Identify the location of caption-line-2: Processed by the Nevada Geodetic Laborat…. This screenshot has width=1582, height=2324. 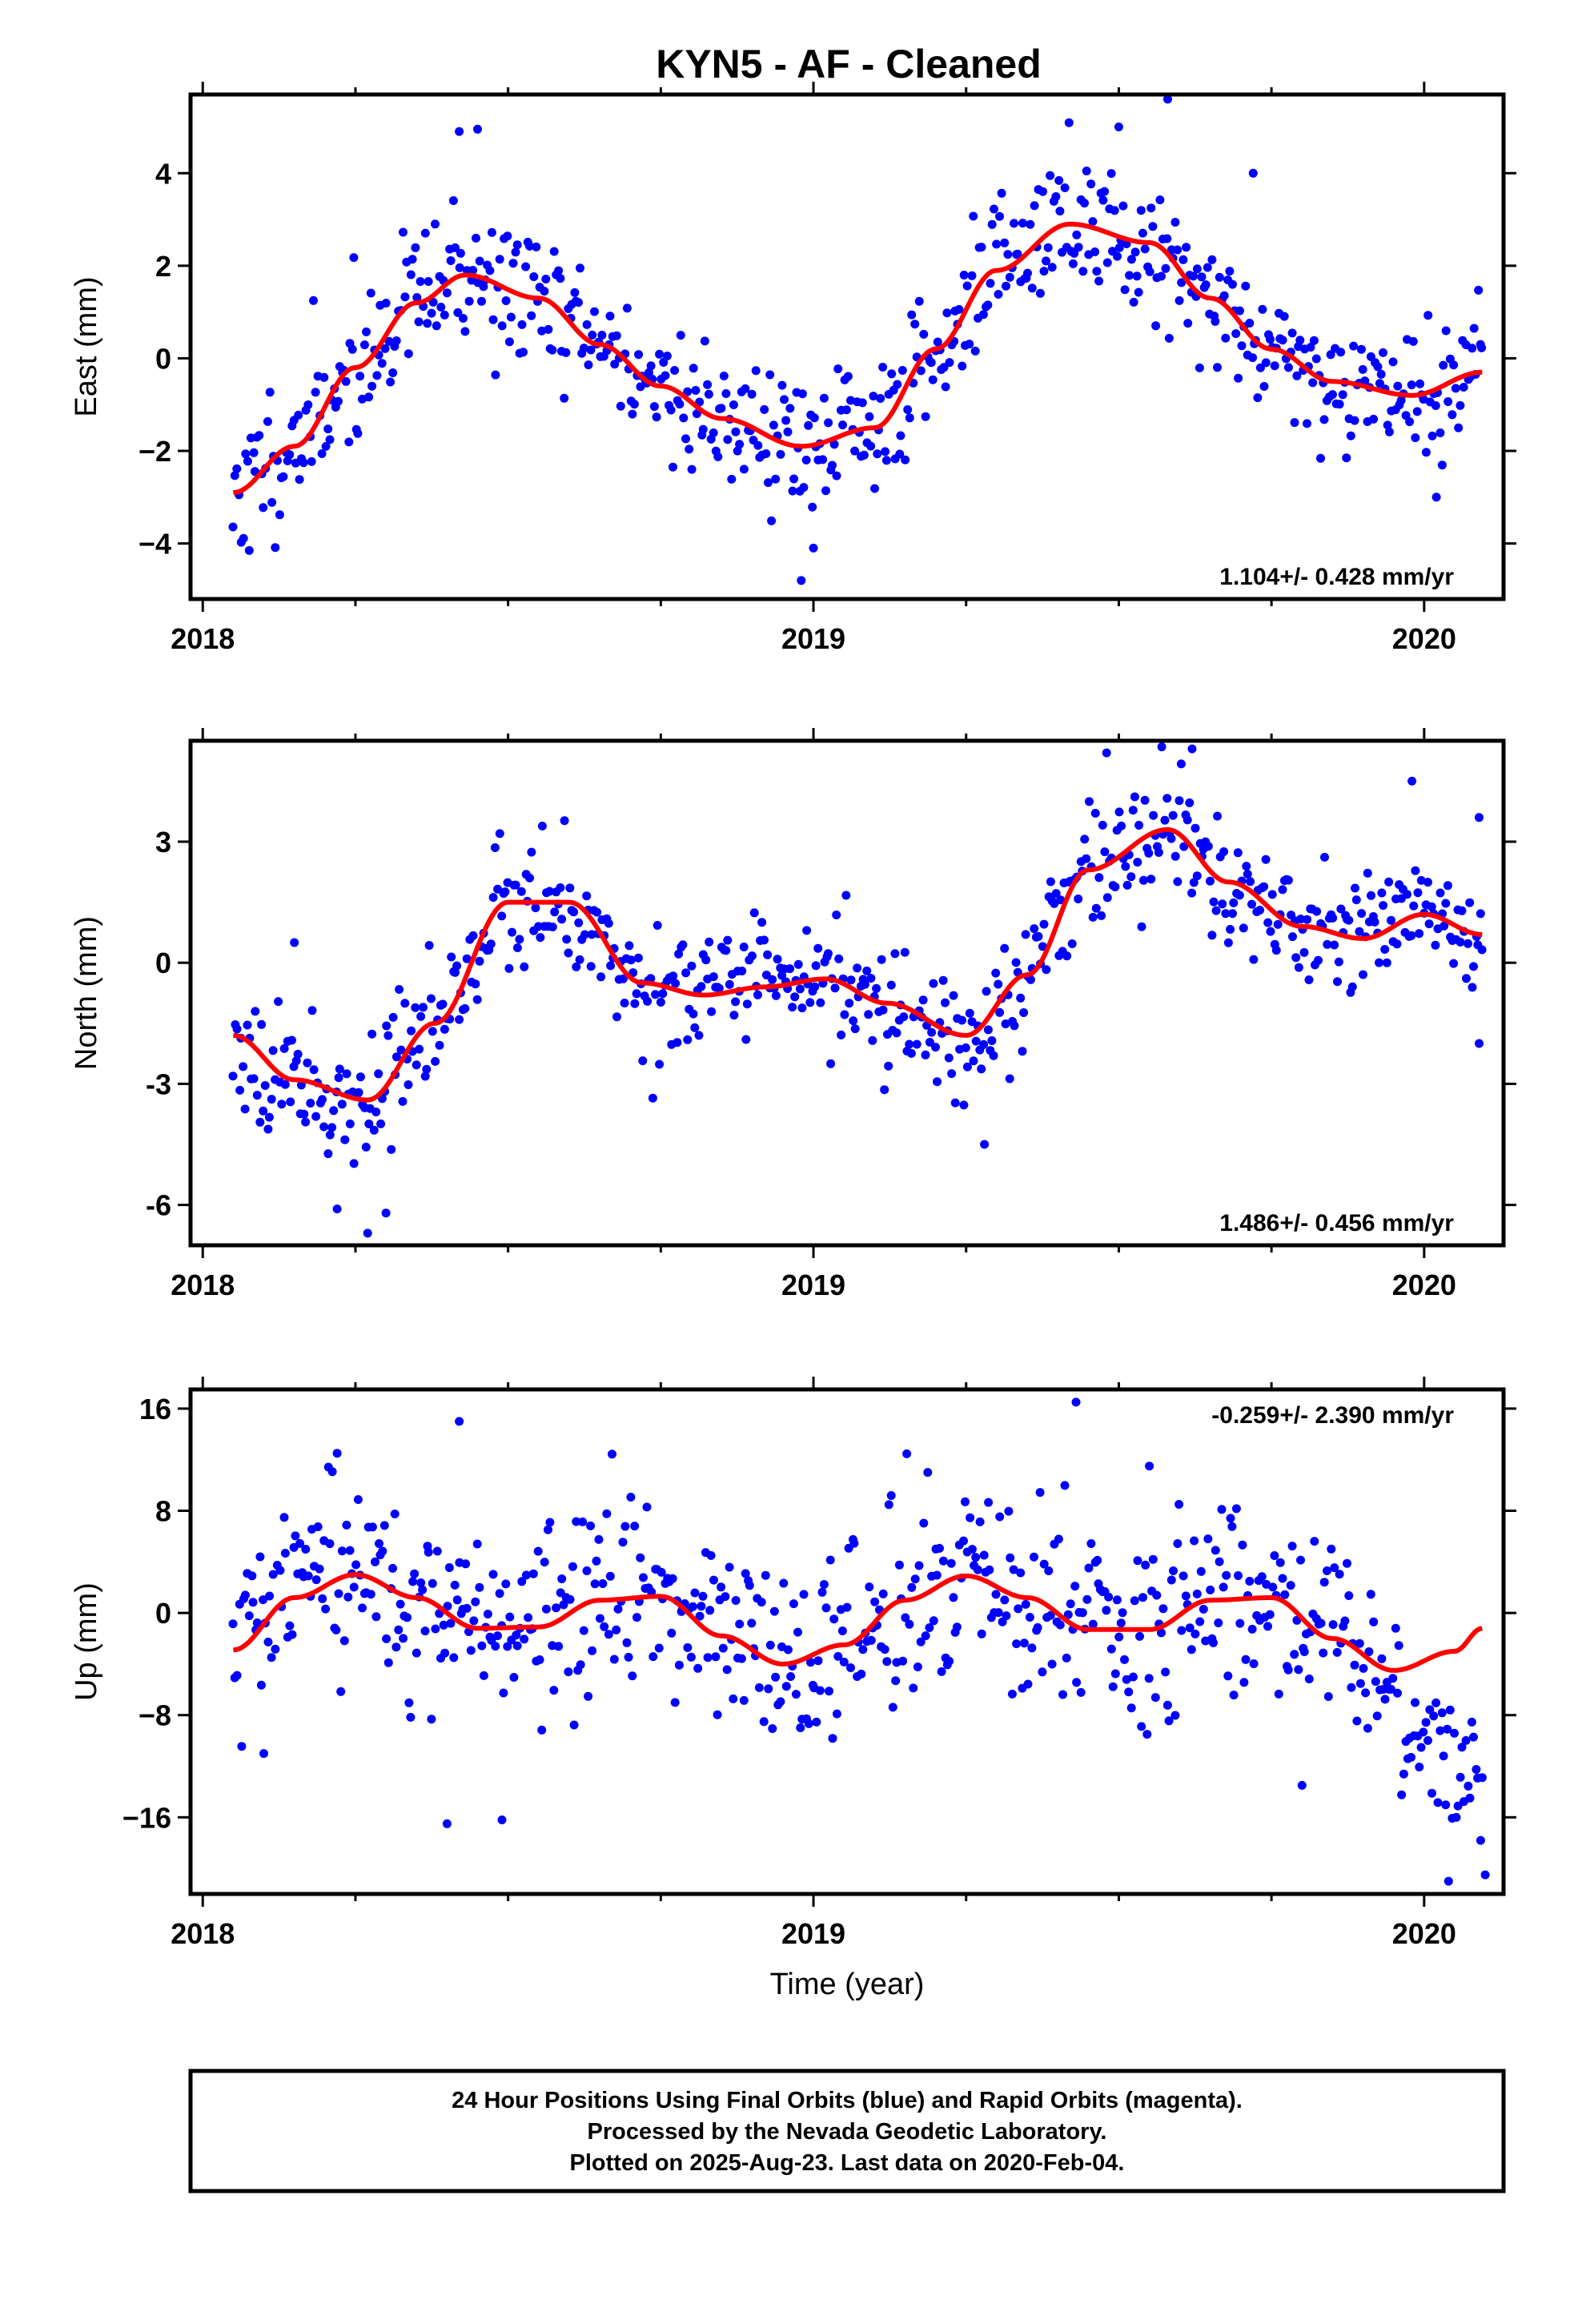
(847, 2132).